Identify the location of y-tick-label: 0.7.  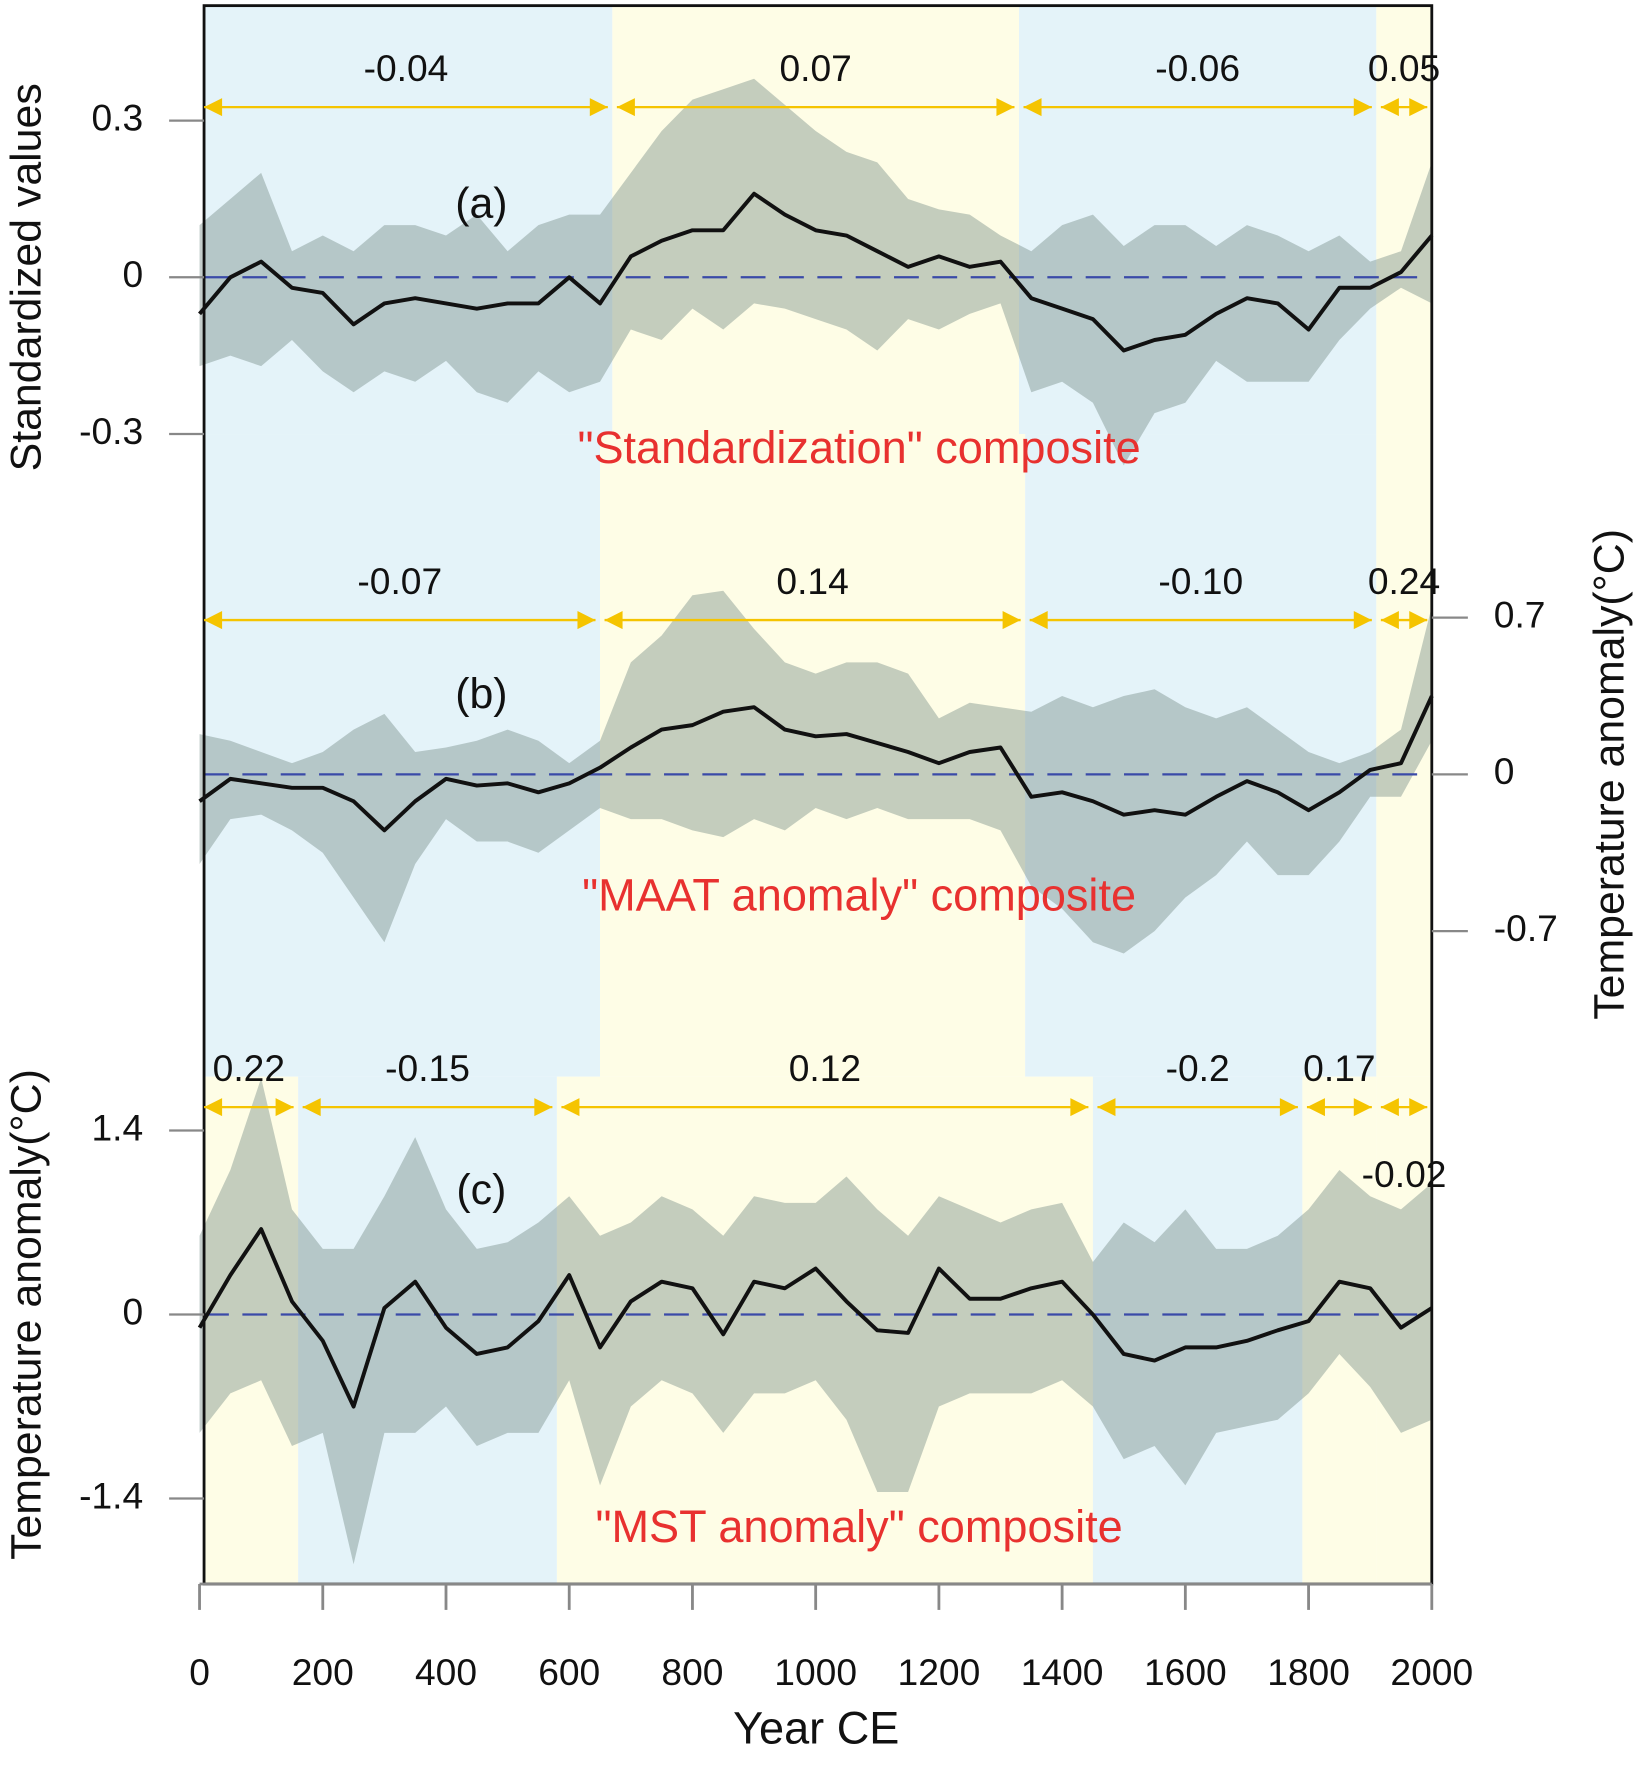
(1520, 614).